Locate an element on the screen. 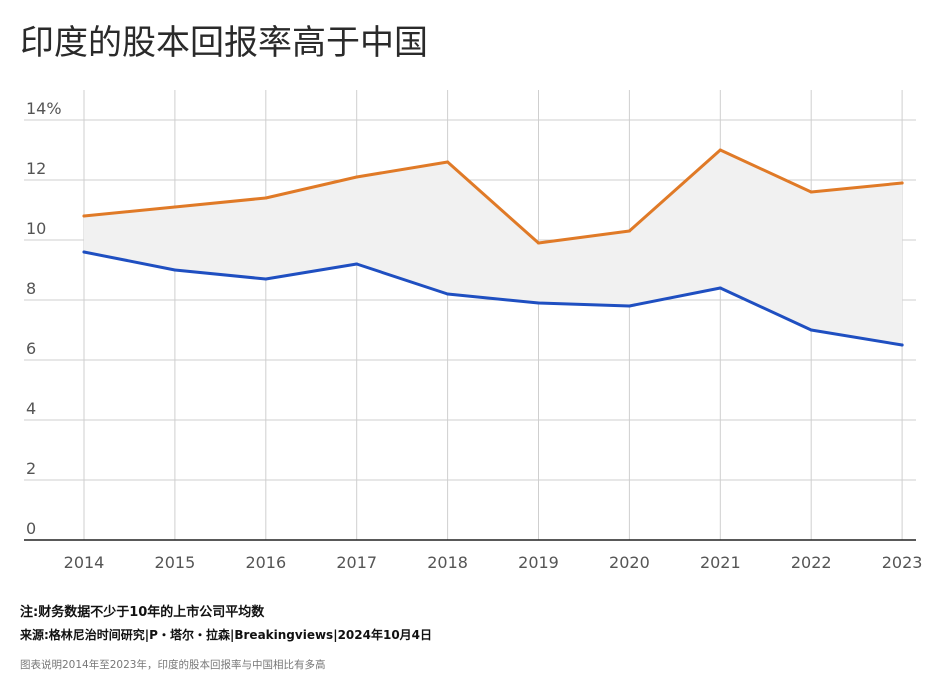 The width and height of the screenshot is (932, 680). series-1-point-2022 is located at coordinates (811, 192).